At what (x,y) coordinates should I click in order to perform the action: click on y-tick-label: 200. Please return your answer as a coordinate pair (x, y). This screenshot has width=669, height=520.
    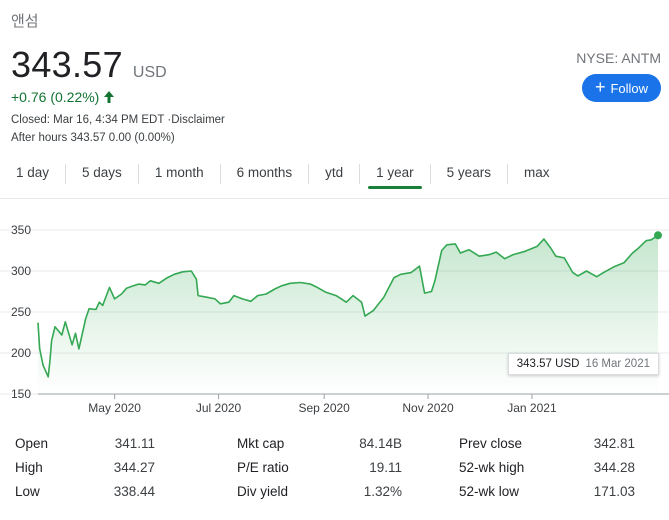
    Looking at the image, I should click on (21, 353).